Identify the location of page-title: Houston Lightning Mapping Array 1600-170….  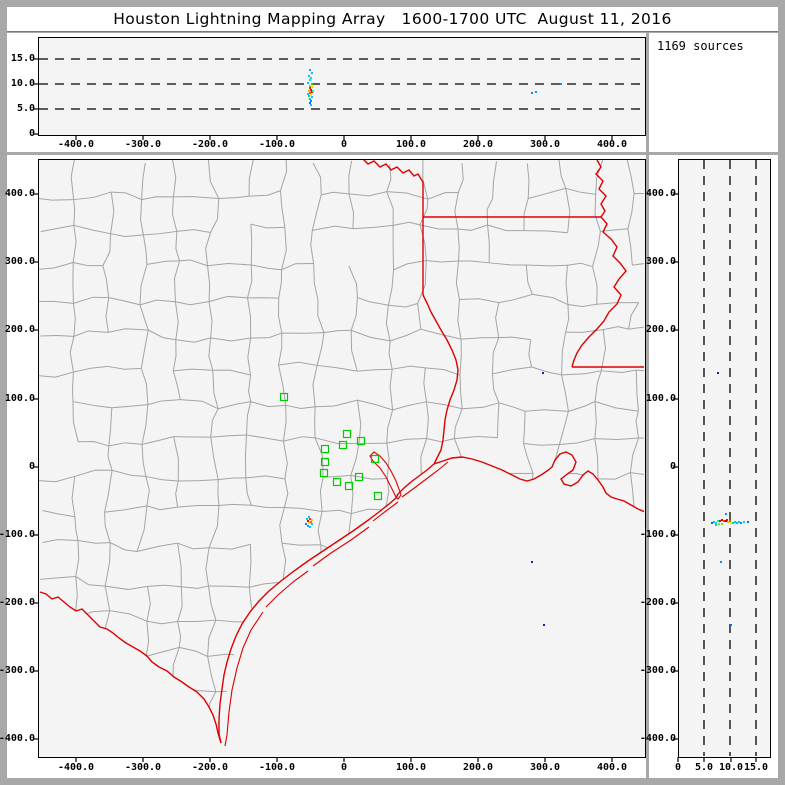
(392, 19).